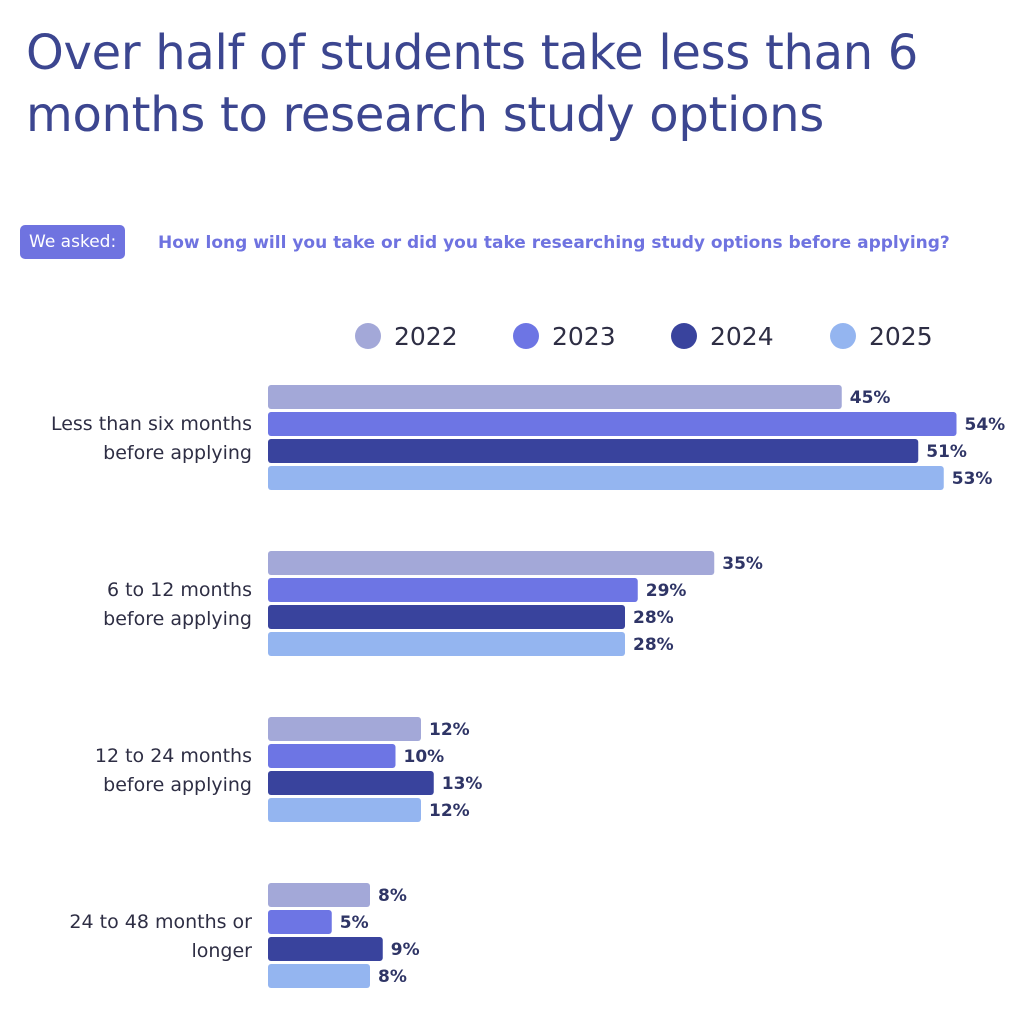 This screenshot has height=1016, width=1024. I want to click on data-label-2024: 13%, so click(462, 784).